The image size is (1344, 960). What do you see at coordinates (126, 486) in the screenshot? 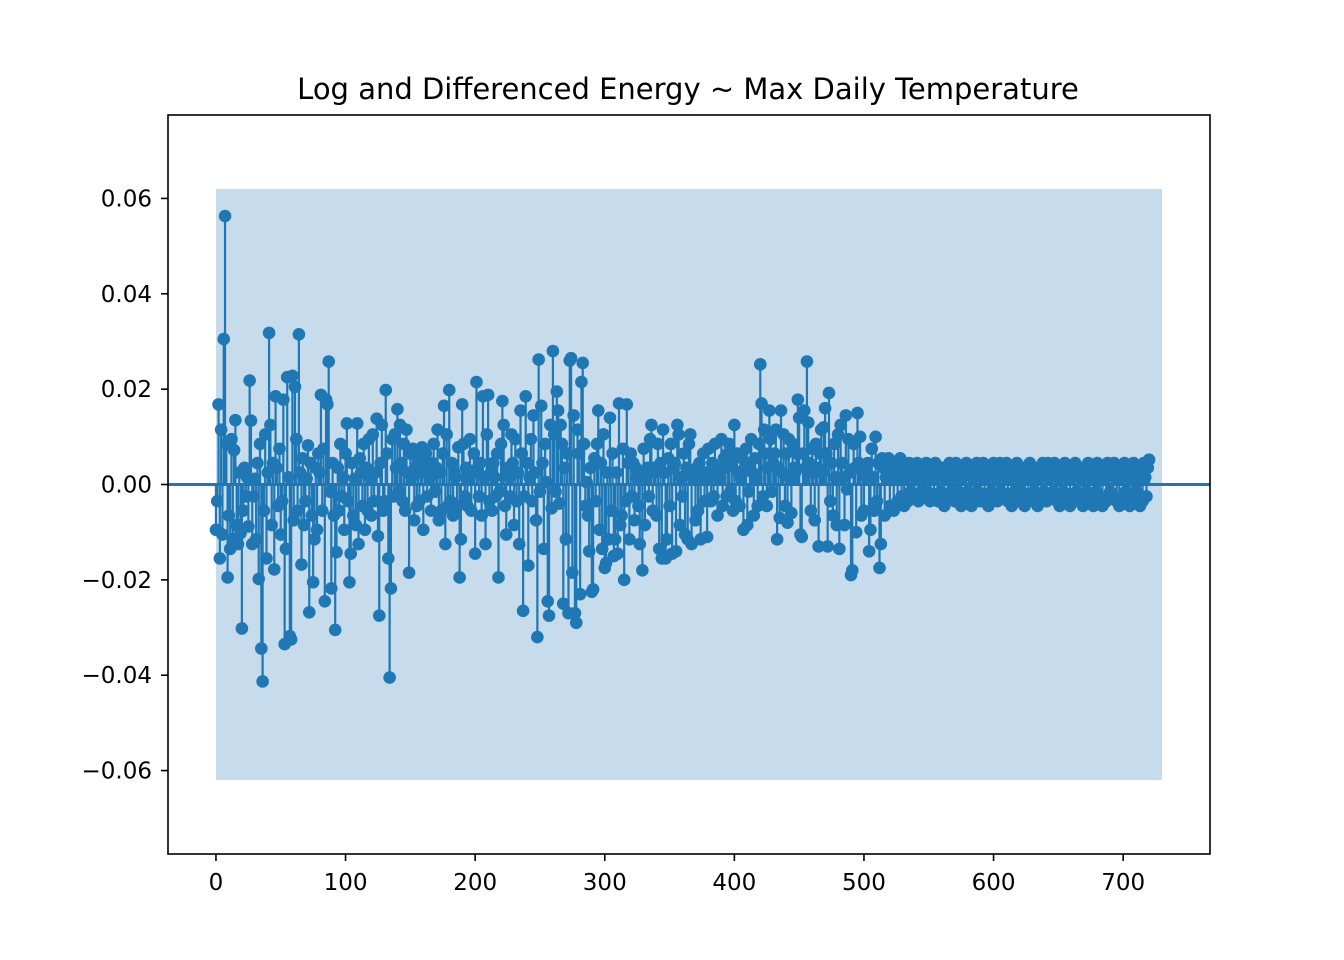
I see `y-tick-label: 0.00` at bounding box center [126, 486].